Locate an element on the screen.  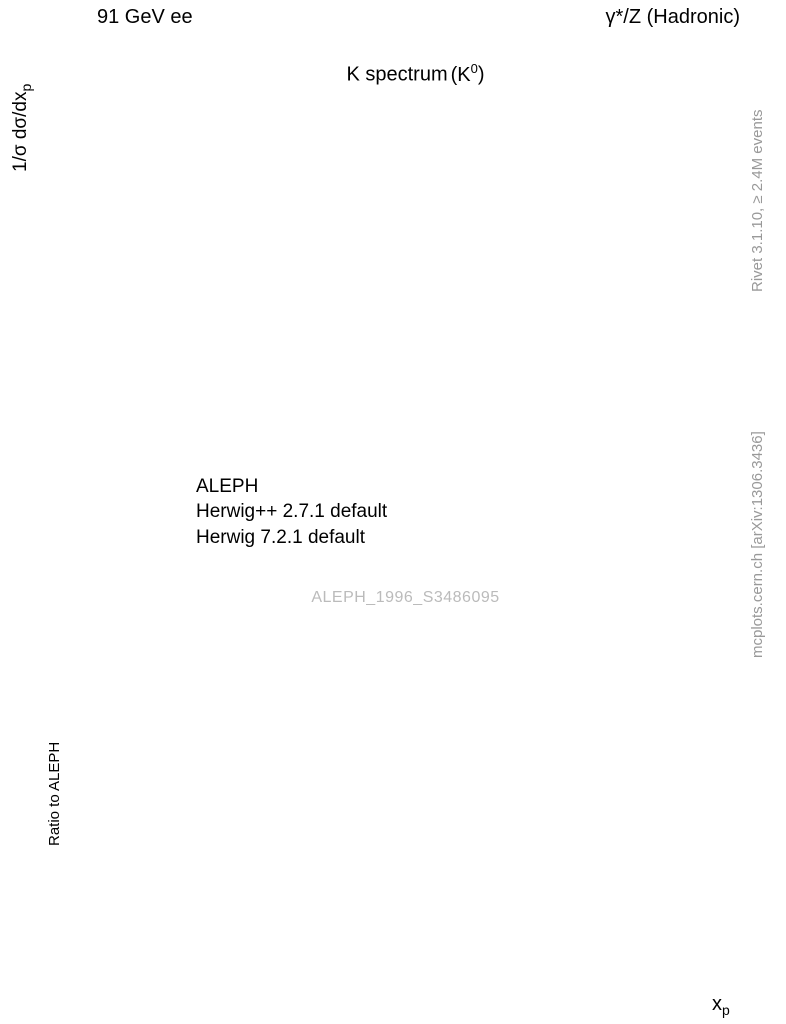
mcplots-attribution-note: mcplots.cern.ch [arXiv:1306.3436] is located at coordinates (757, 544).